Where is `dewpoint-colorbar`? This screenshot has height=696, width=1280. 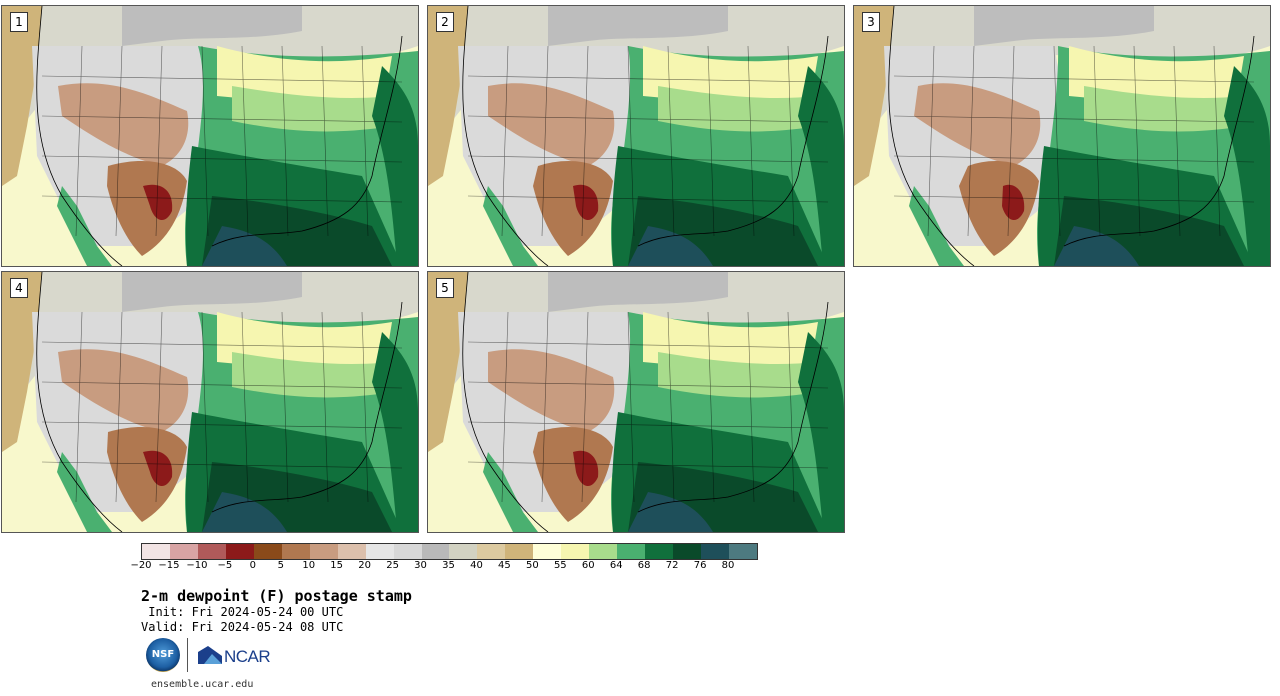 dewpoint-colorbar is located at coordinates (449, 551).